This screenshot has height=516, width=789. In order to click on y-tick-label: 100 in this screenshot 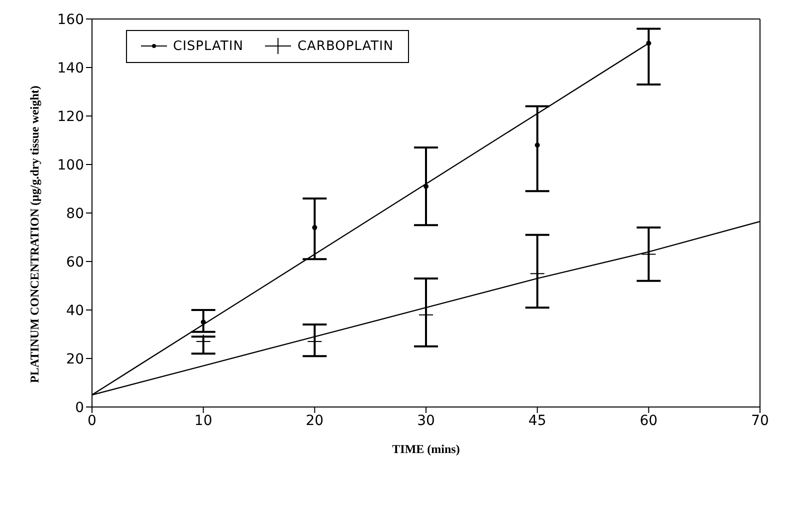, I will do `click(70, 165)`.